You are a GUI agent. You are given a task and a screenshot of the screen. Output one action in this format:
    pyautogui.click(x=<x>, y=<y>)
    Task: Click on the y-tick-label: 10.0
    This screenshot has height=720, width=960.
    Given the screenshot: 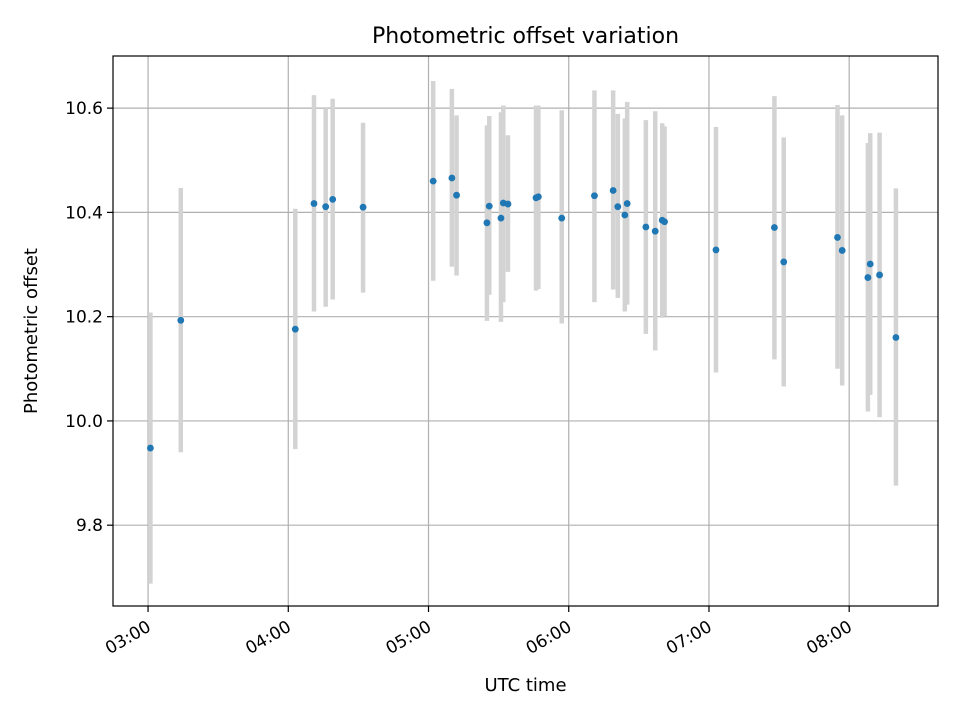 What is the action you would take?
    pyautogui.click(x=84, y=422)
    